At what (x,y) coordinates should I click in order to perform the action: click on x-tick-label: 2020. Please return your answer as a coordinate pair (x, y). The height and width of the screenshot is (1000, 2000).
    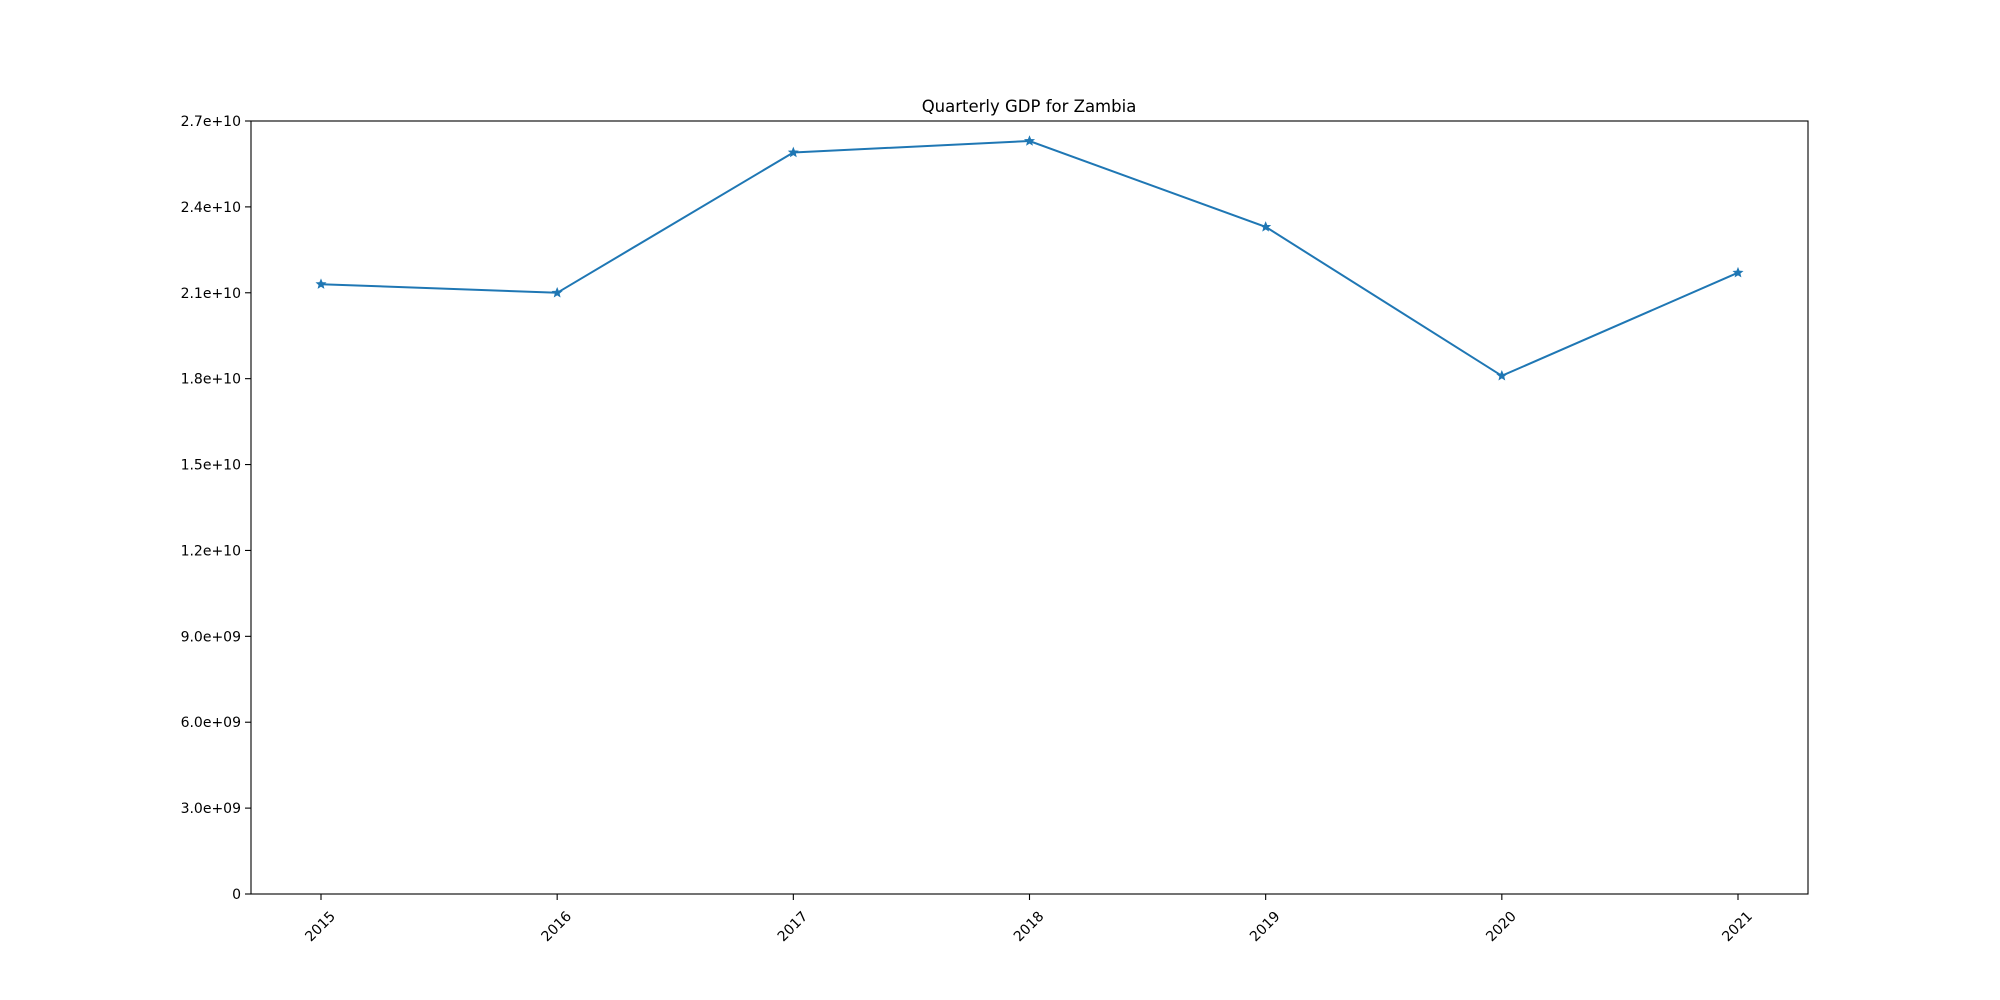
    Looking at the image, I should click on (1501, 927).